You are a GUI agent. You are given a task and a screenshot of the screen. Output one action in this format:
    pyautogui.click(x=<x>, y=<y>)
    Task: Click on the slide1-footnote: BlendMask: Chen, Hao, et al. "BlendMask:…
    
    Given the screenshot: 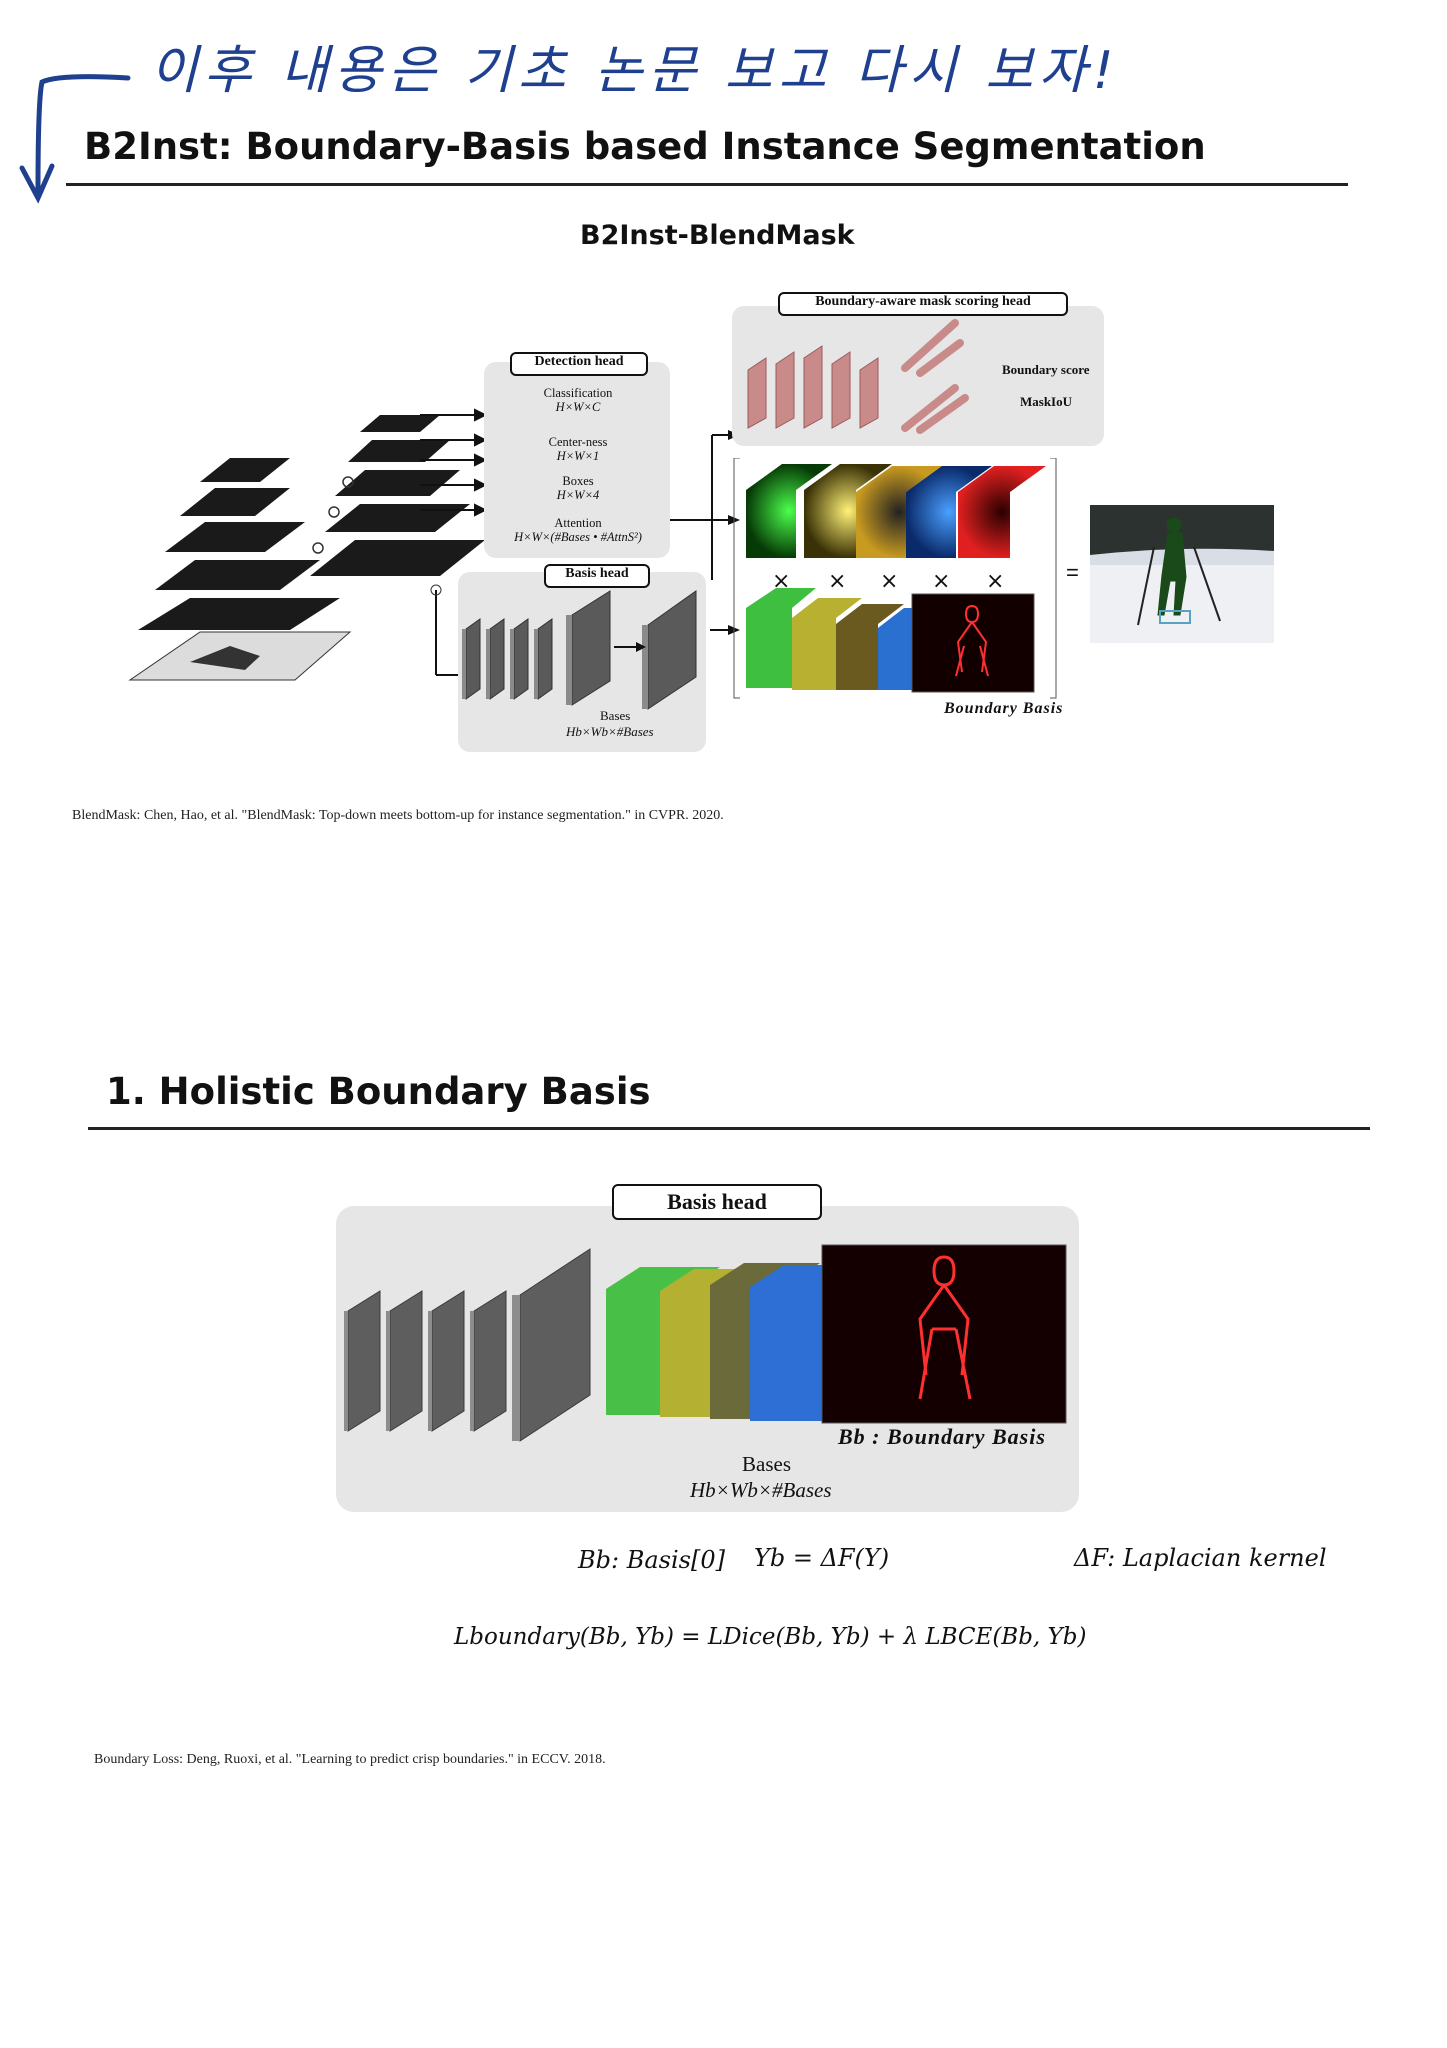 What is the action you would take?
    pyautogui.click(x=398, y=815)
    